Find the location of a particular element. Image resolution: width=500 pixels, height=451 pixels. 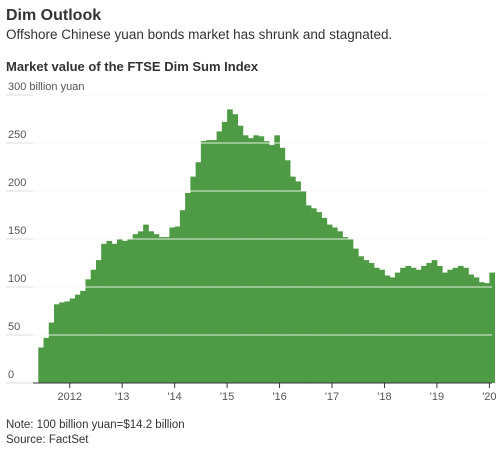

y-tick-label: 50 is located at coordinates (14, 327).